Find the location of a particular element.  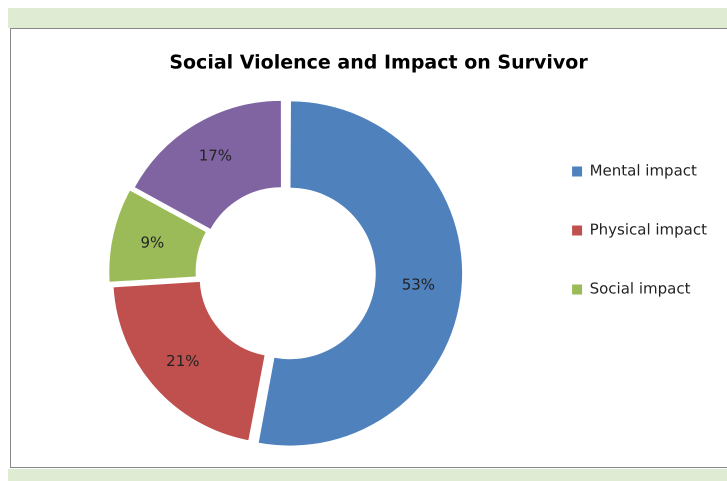

chart-title: Social Violence and Impact on Survivor is located at coordinates (378, 62).